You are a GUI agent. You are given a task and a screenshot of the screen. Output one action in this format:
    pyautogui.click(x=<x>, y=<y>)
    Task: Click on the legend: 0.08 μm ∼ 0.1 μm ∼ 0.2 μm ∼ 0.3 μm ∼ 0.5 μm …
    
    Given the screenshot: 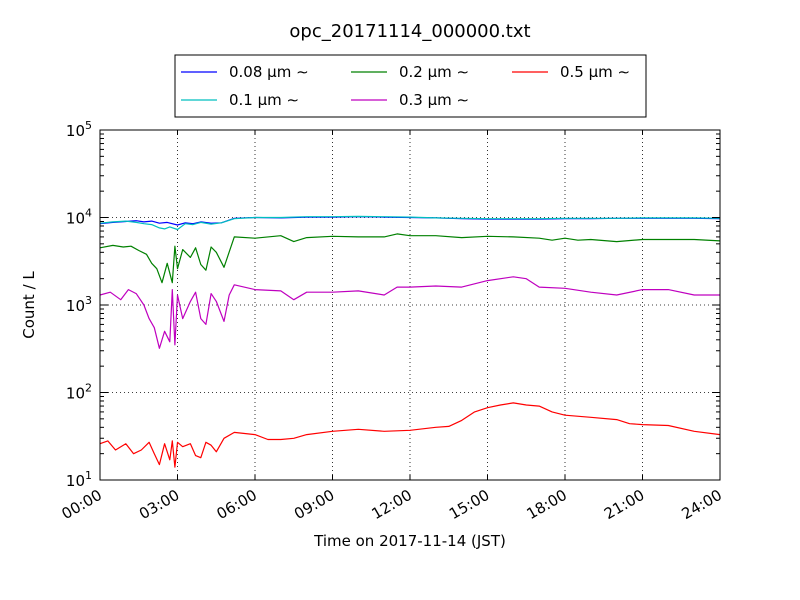 What is the action you would take?
    pyautogui.click(x=410, y=86)
    